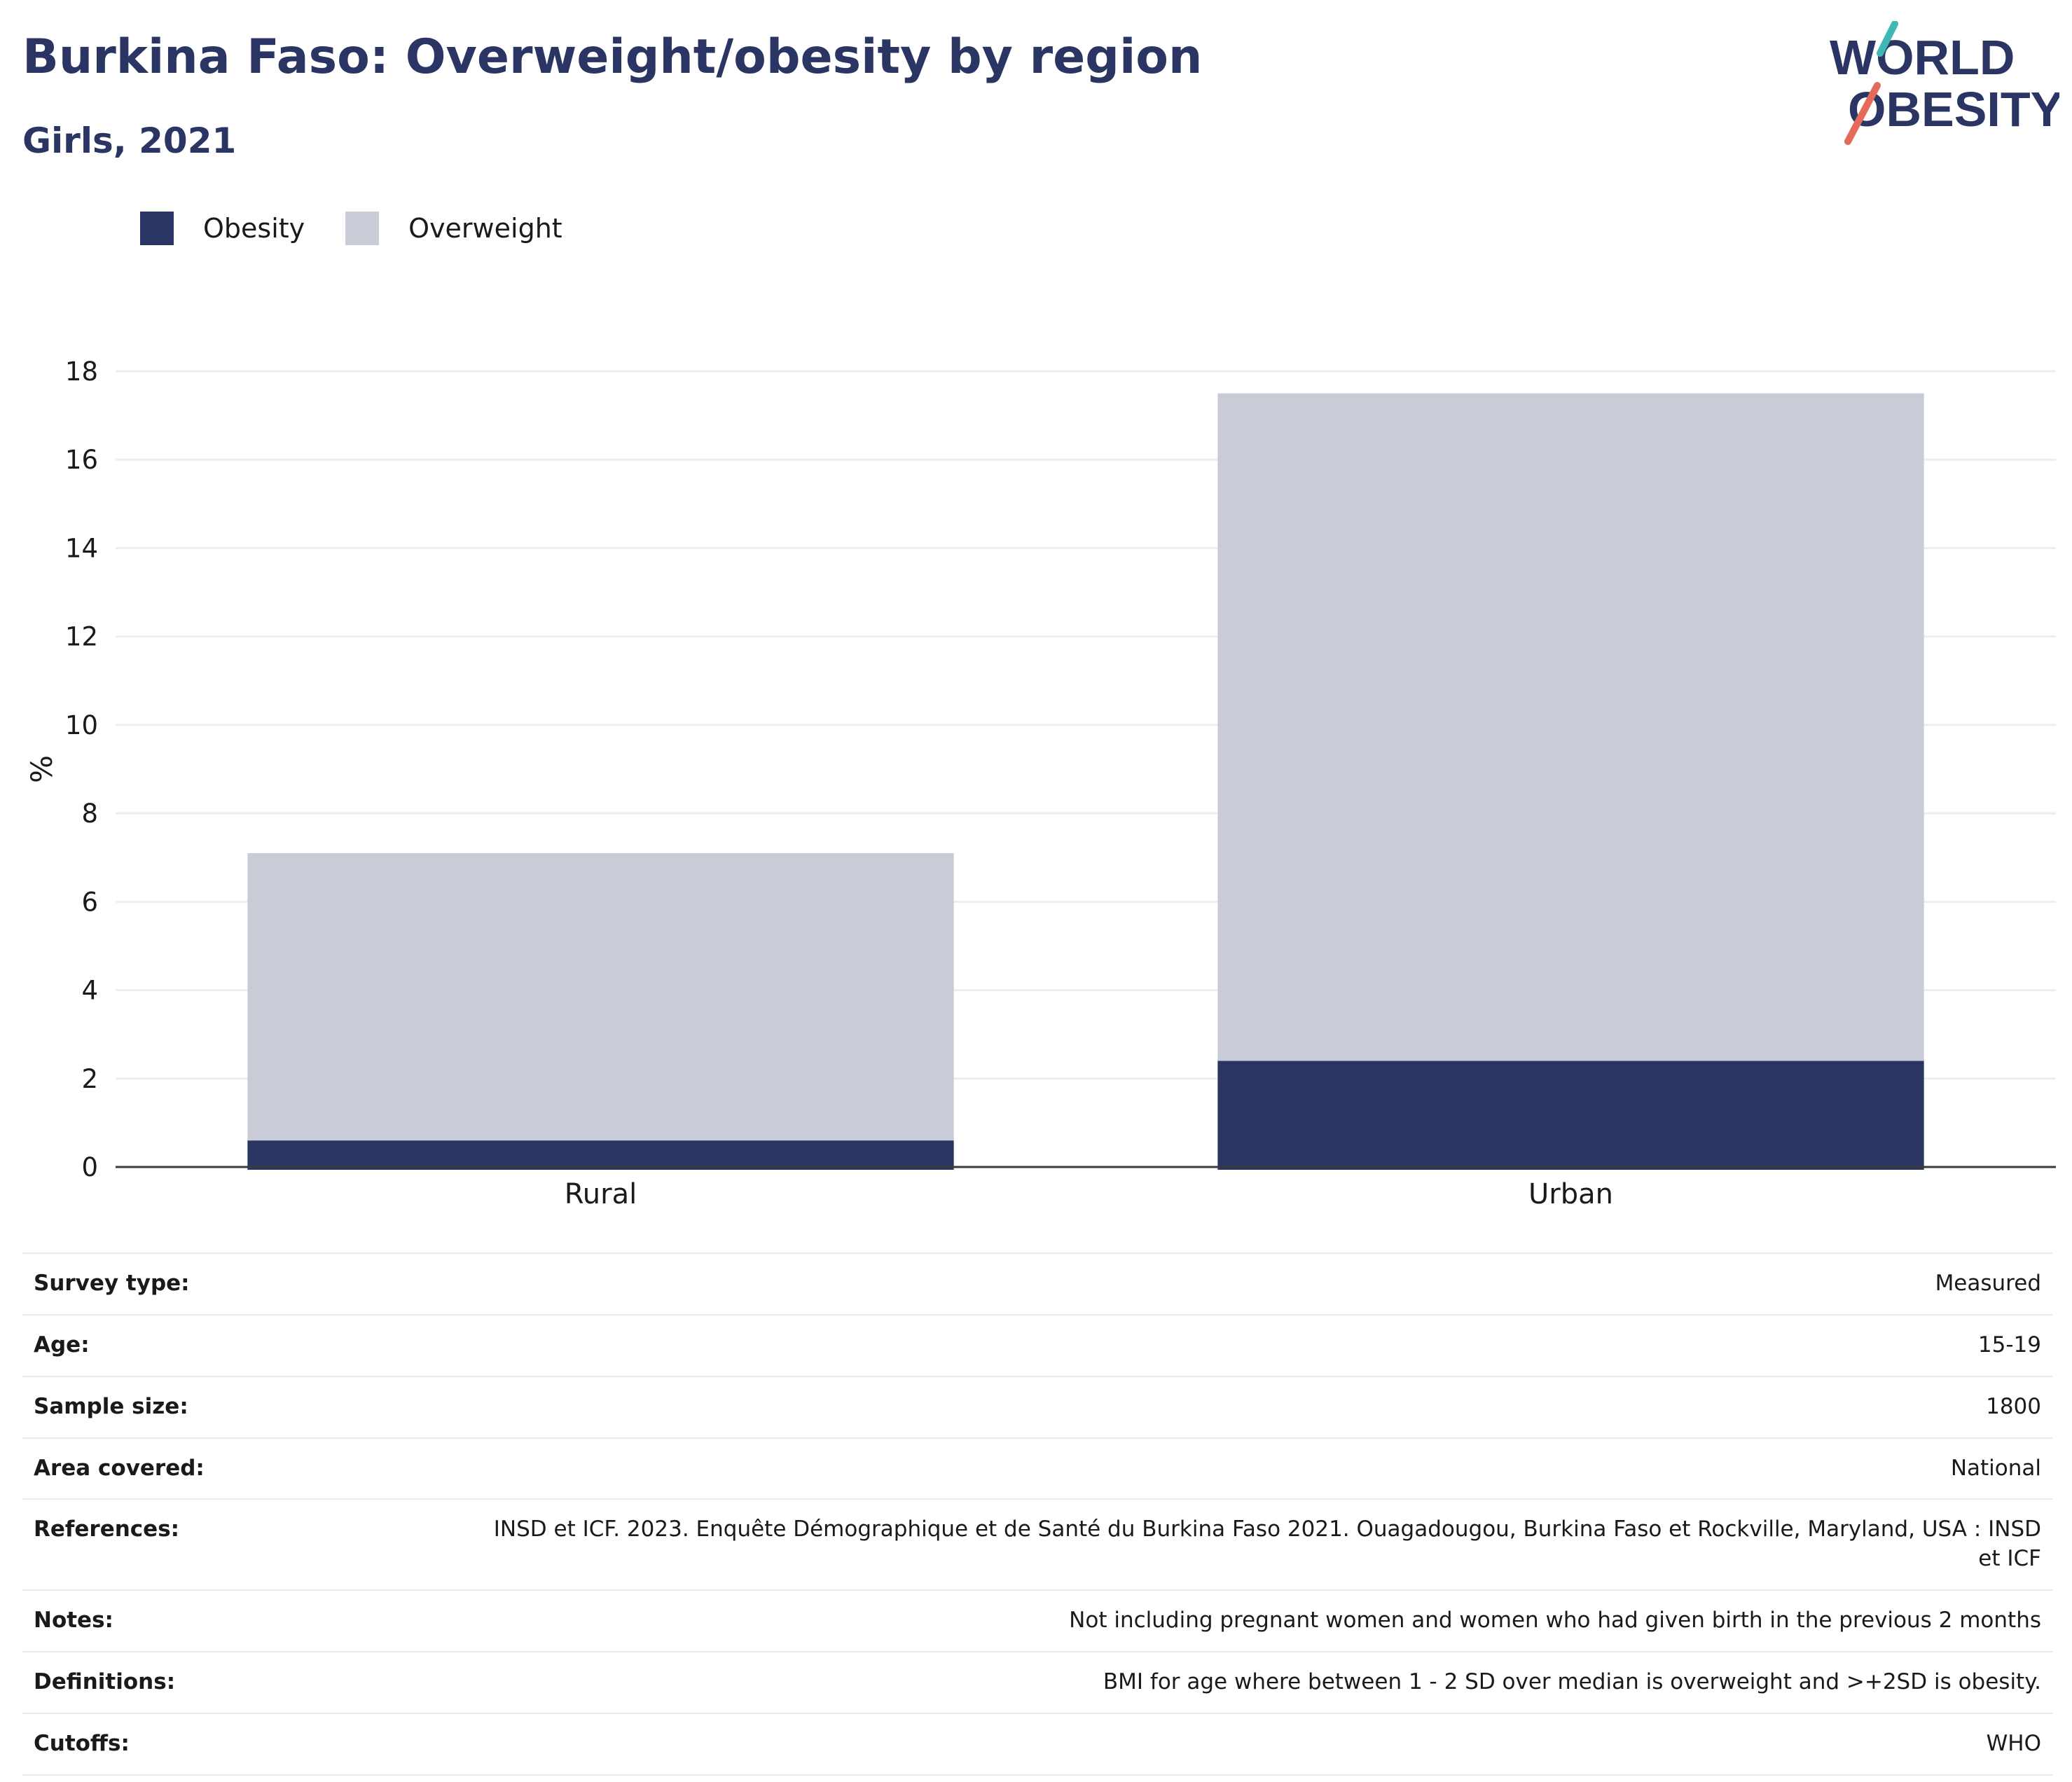  I want to click on legend-item-obesity: Obesity, so click(223, 228).